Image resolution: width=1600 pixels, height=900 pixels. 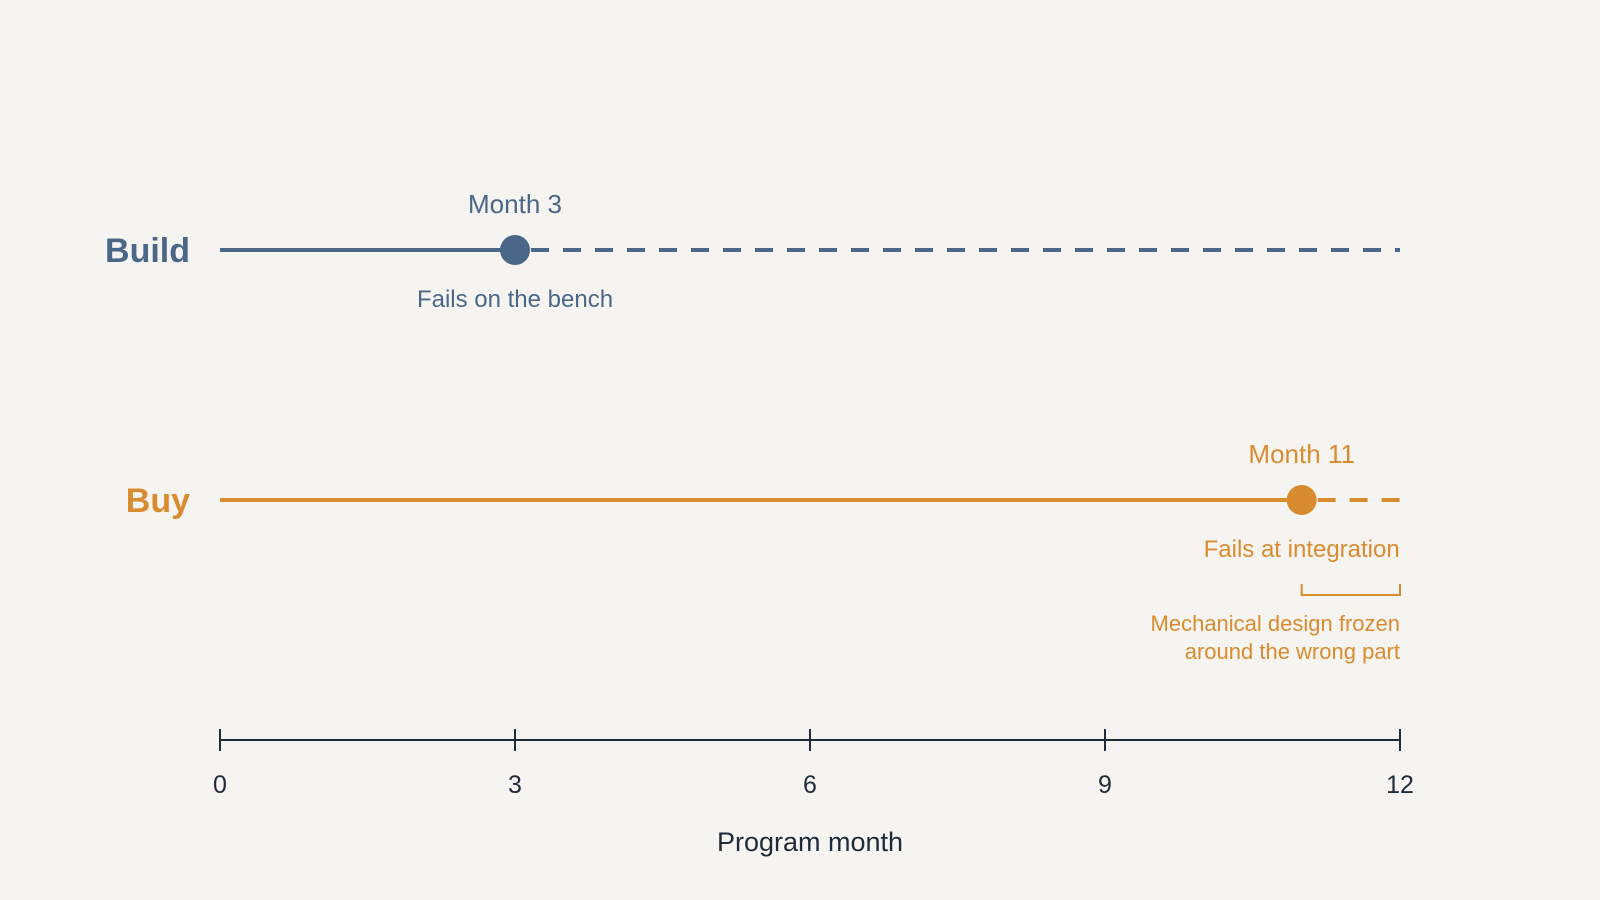 I want to click on x-tick-label: 3, so click(x=515, y=785).